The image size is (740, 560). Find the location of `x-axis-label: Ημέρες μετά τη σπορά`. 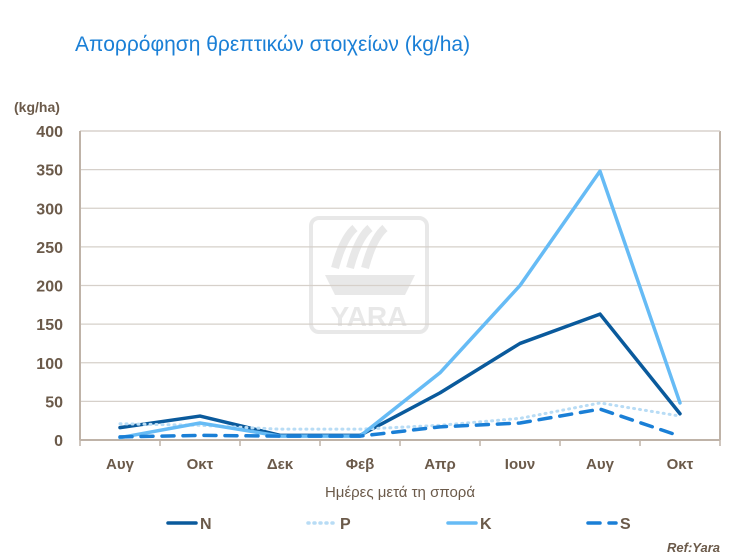

x-axis-label: Ημέρες μετά τη σπορά is located at coordinates (400, 492).